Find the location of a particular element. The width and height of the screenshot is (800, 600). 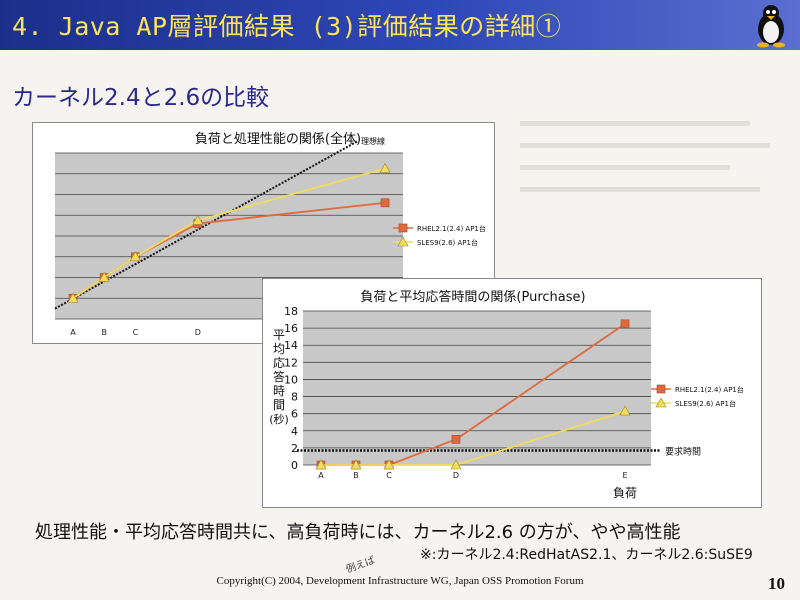

show-through-artifact is located at coordinates (655, 155).